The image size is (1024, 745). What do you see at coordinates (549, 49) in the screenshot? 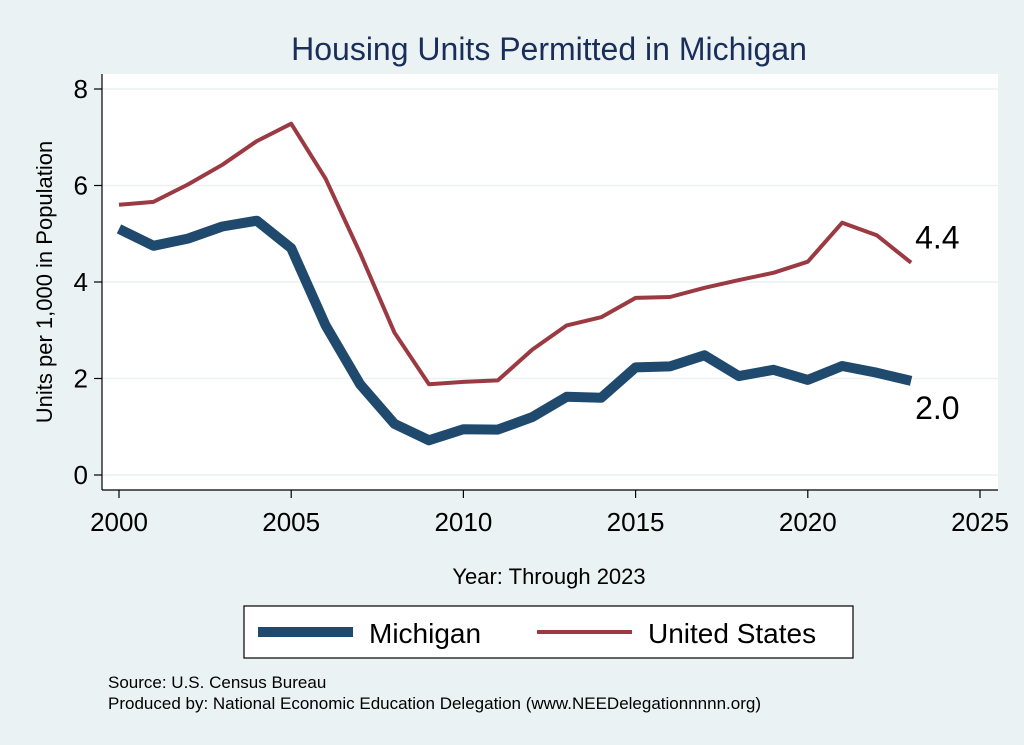
I see `chart-title: Housing Units Permitted in Michigan` at bounding box center [549, 49].